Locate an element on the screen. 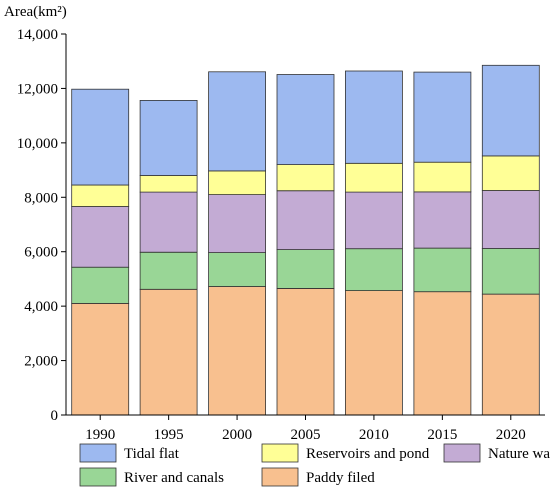 This screenshot has width=550, height=498. y-tick-label: 8,000 is located at coordinates (41, 198).